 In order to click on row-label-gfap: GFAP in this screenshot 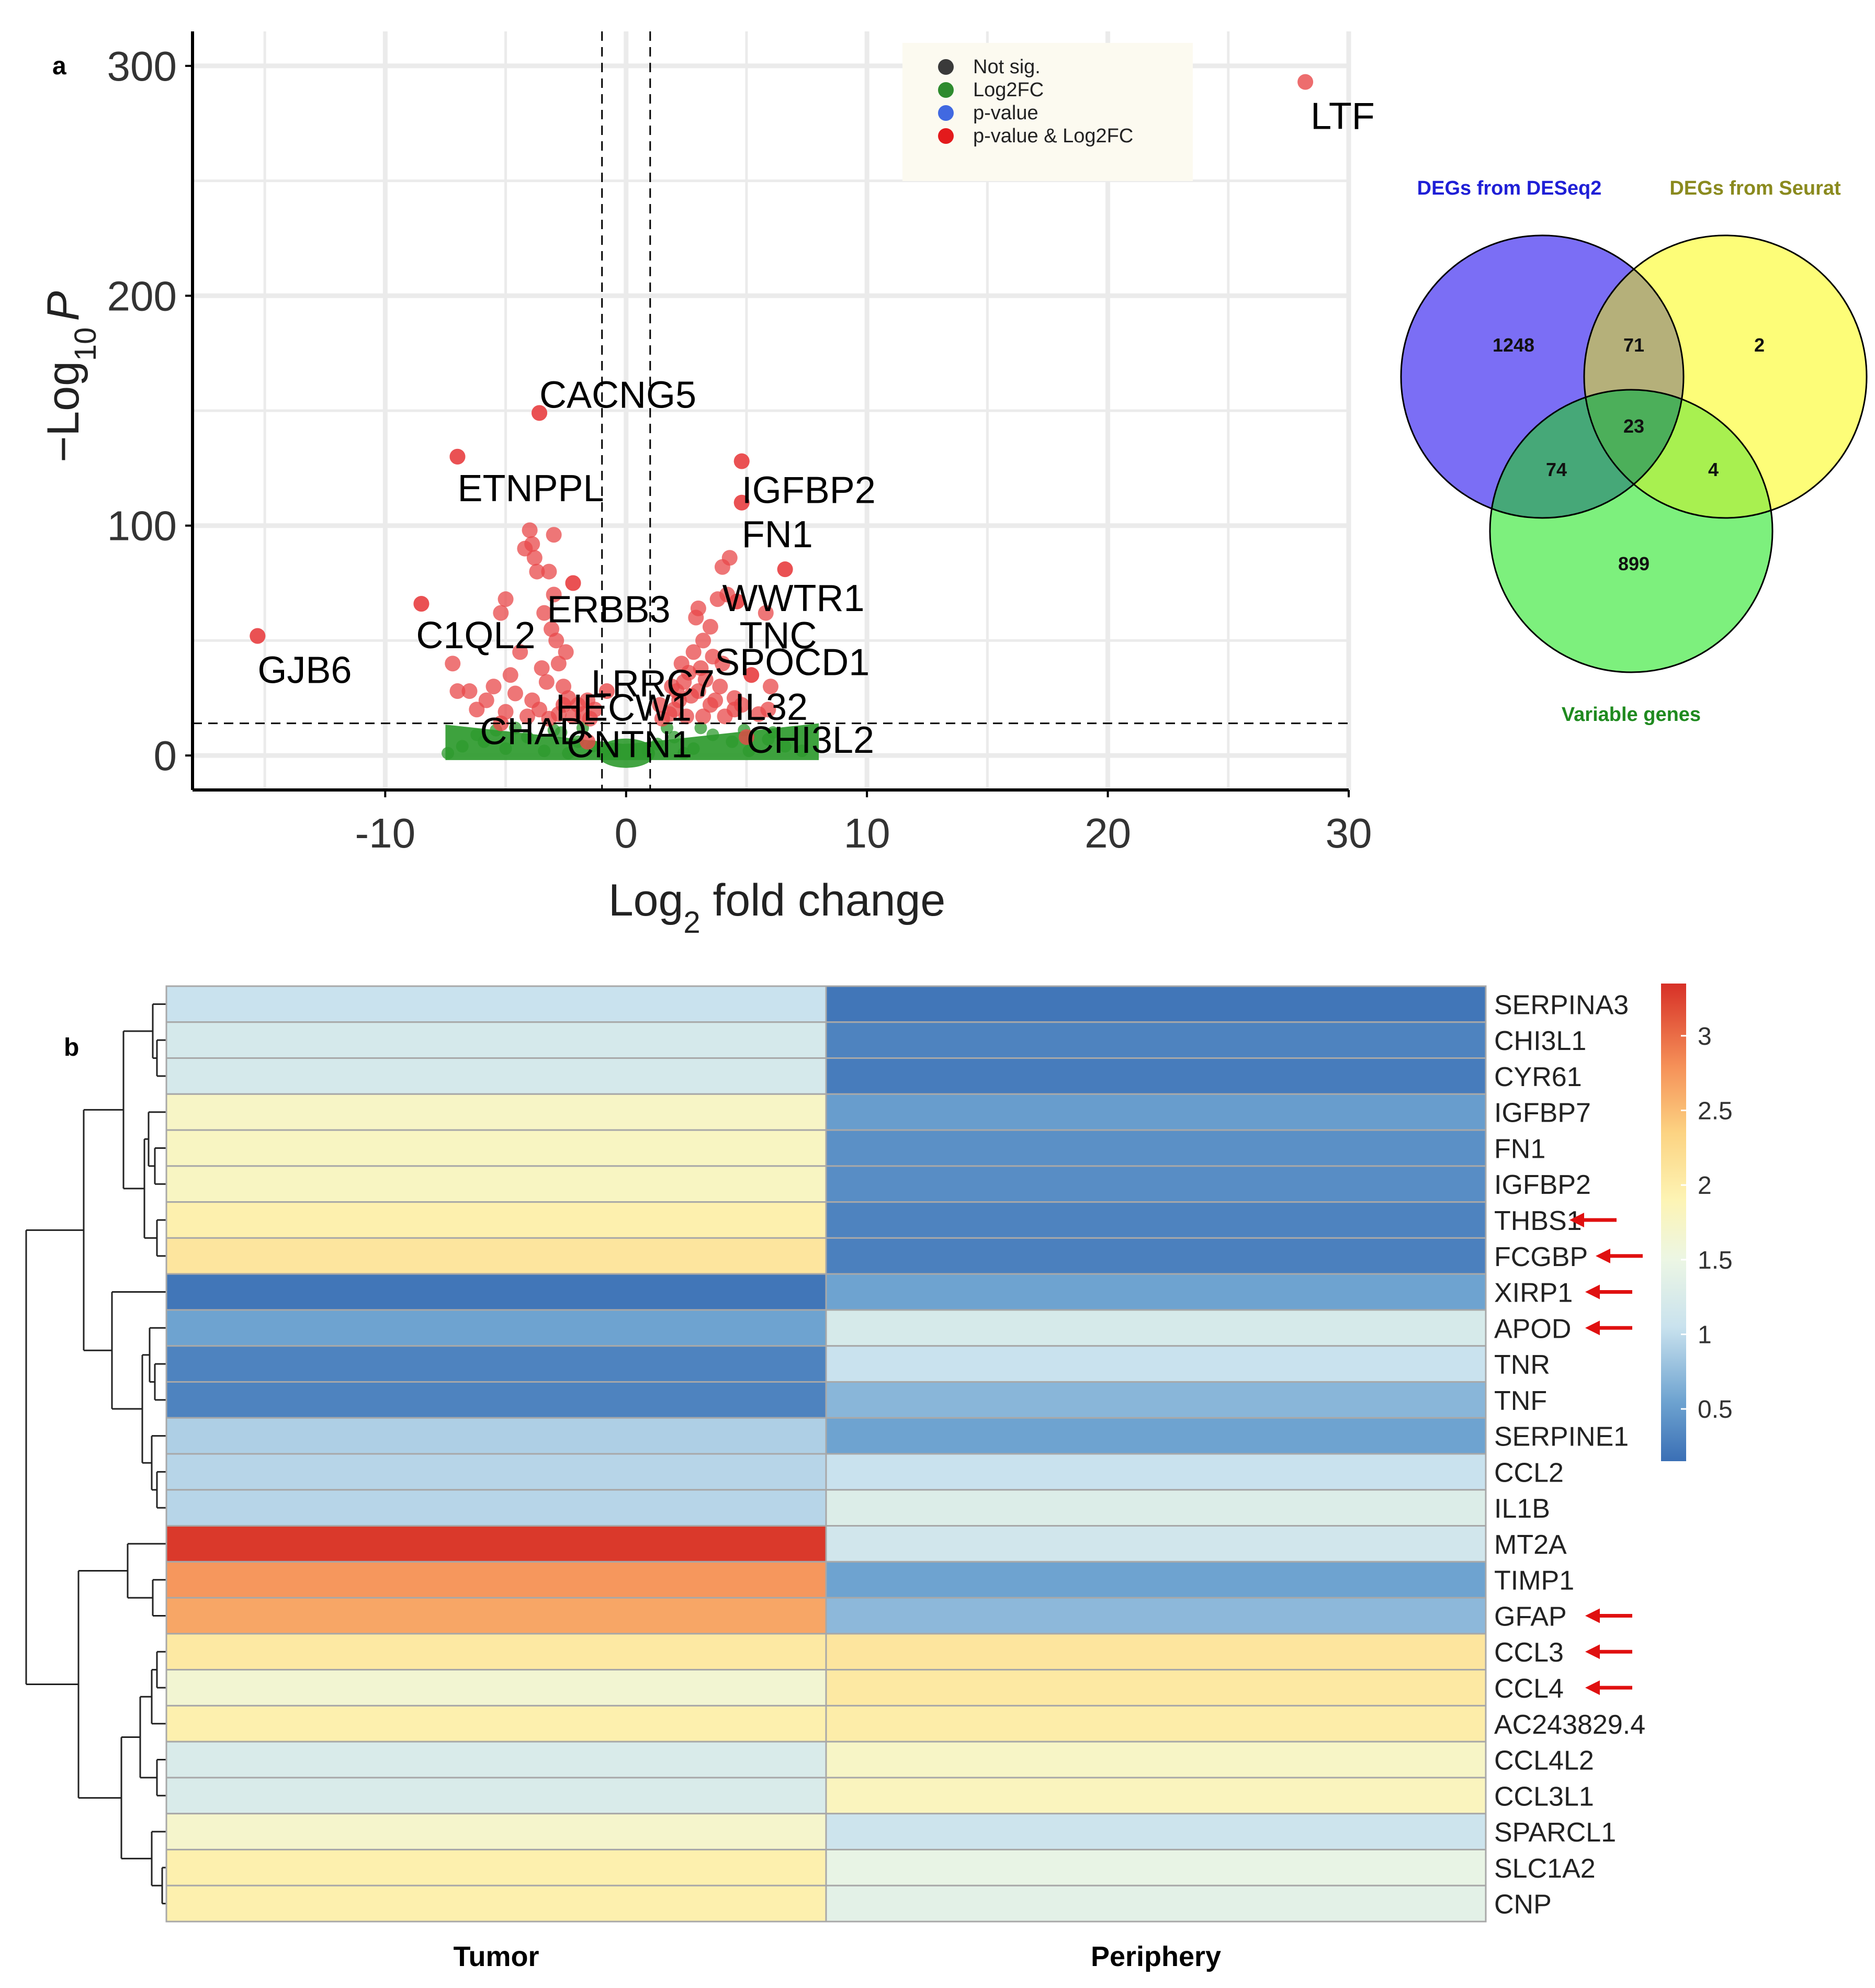, I will do `click(1530, 1617)`.